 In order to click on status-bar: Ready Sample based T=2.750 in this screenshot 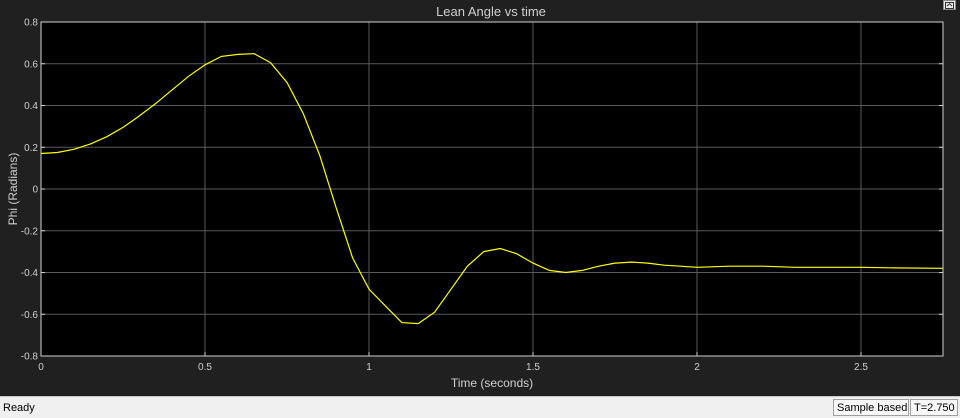, I will do `click(480, 407)`.